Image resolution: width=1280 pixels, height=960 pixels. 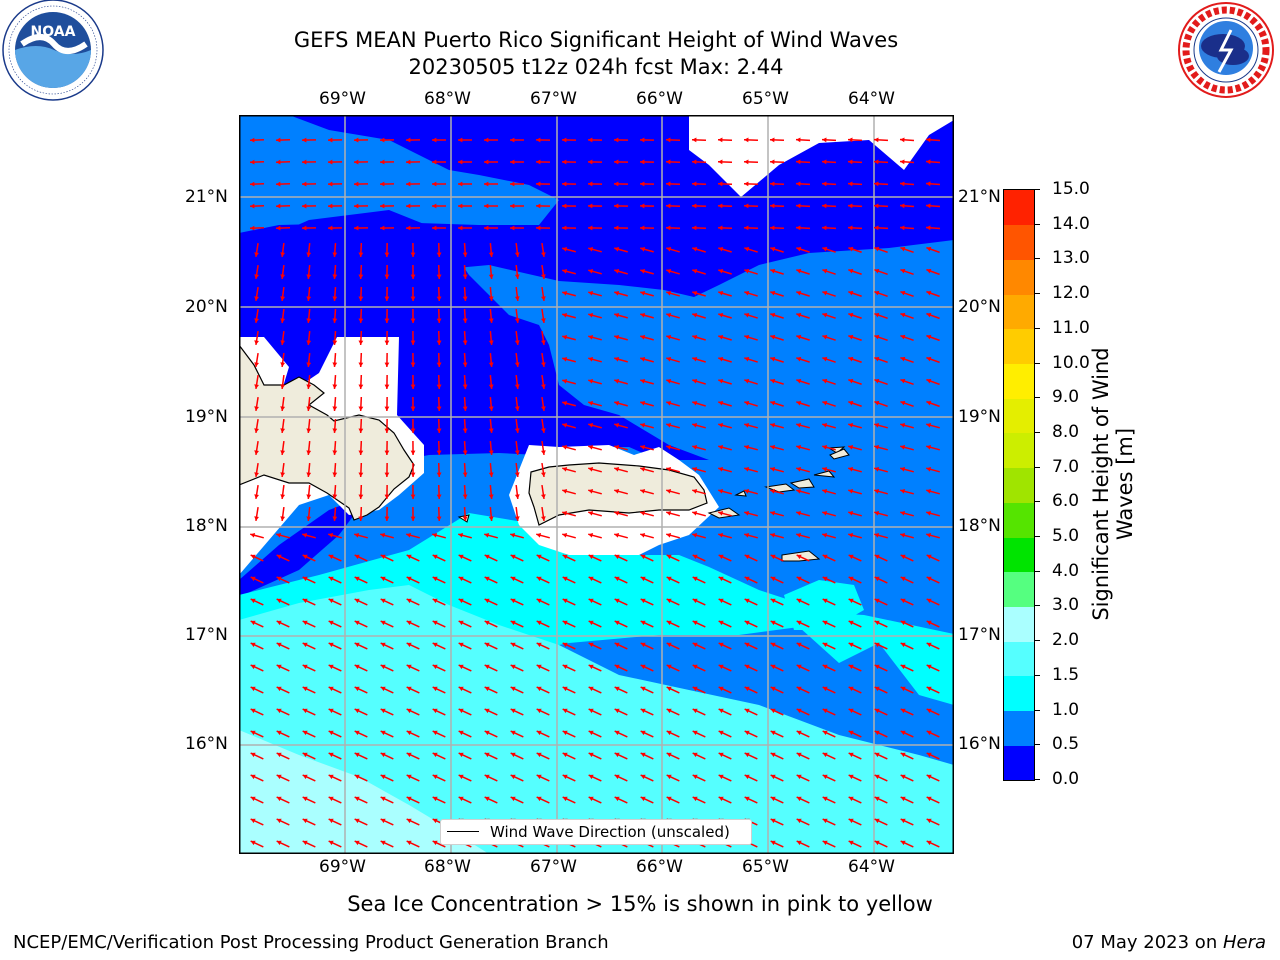 What do you see at coordinates (1066, 709) in the screenshot?
I see `colorbar-tick-label: 1.0` at bounding box center [1066, 709].